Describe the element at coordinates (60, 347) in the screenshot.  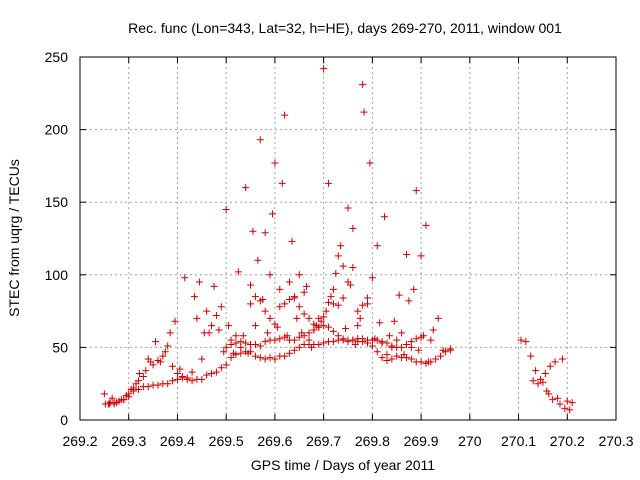
I see `y-tick-label: 50` at that location.